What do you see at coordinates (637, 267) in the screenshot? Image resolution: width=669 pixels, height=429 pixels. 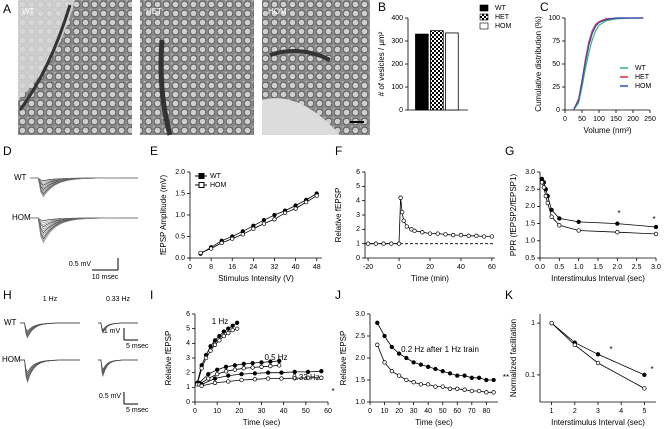 I see `x-tick-label: 2.5` at bounding box center [637, 267].